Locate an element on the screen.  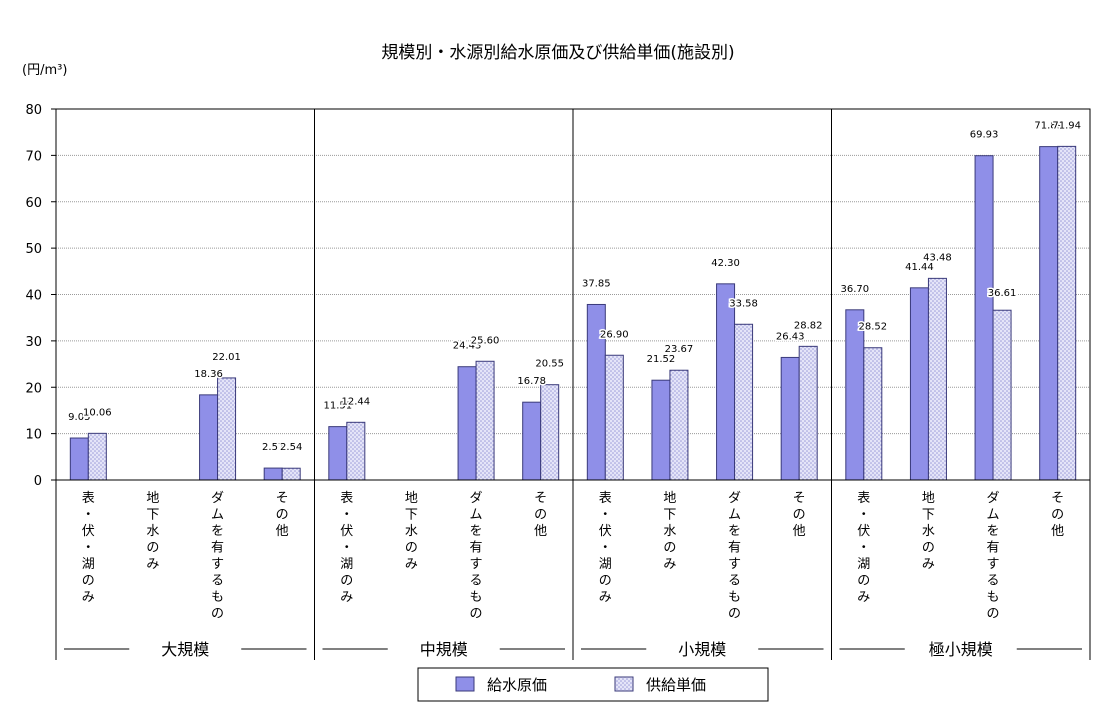
data-label: 11.51 is located at coordinates (337, 406).